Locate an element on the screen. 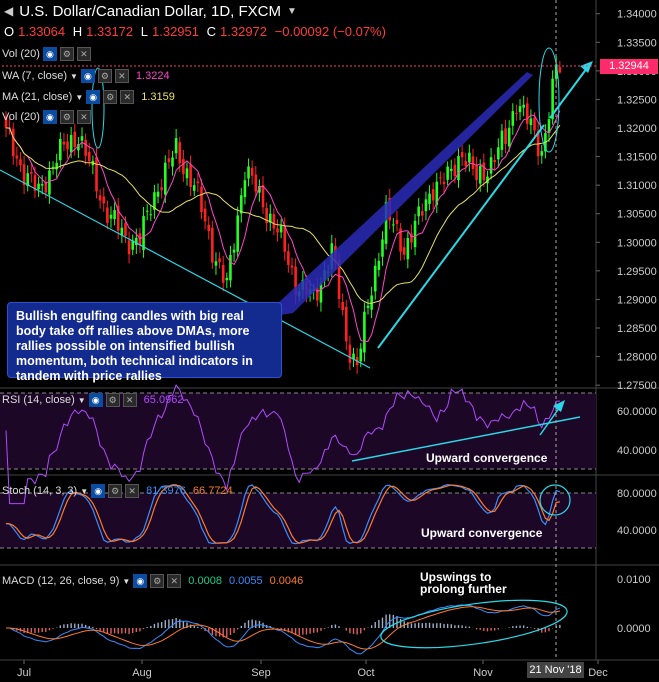 This screenshot has height=682, width=659. ma7-value: 1.3224 is located at coordinates (152, 76).